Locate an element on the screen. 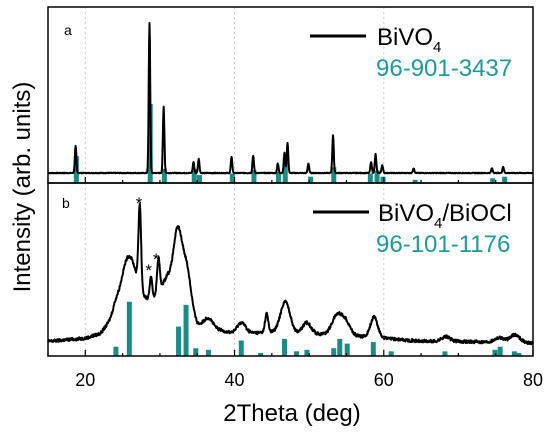 This screenshot has width=550, height=440. legend-series-b: BiVO4/BiOCl is located at coordinates (445, 216).